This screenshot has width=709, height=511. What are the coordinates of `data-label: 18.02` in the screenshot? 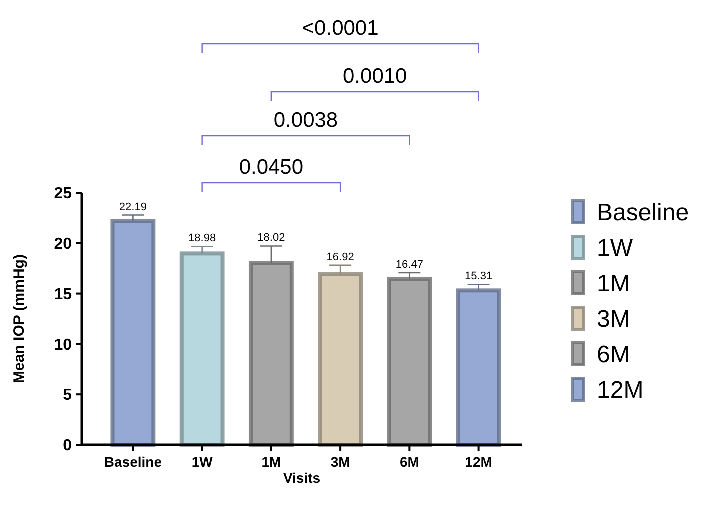 It's located at (272, 238).